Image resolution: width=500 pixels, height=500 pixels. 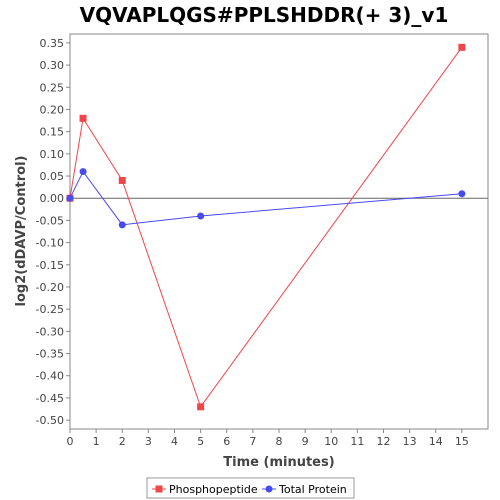 I want to click on y-tick-label: 0.30, so click(x=52, y=65).